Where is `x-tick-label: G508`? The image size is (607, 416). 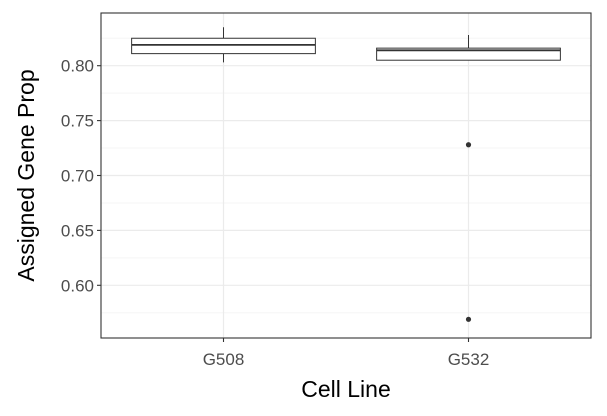
x-tick-label: G508 is located at coordinates (224, 359).